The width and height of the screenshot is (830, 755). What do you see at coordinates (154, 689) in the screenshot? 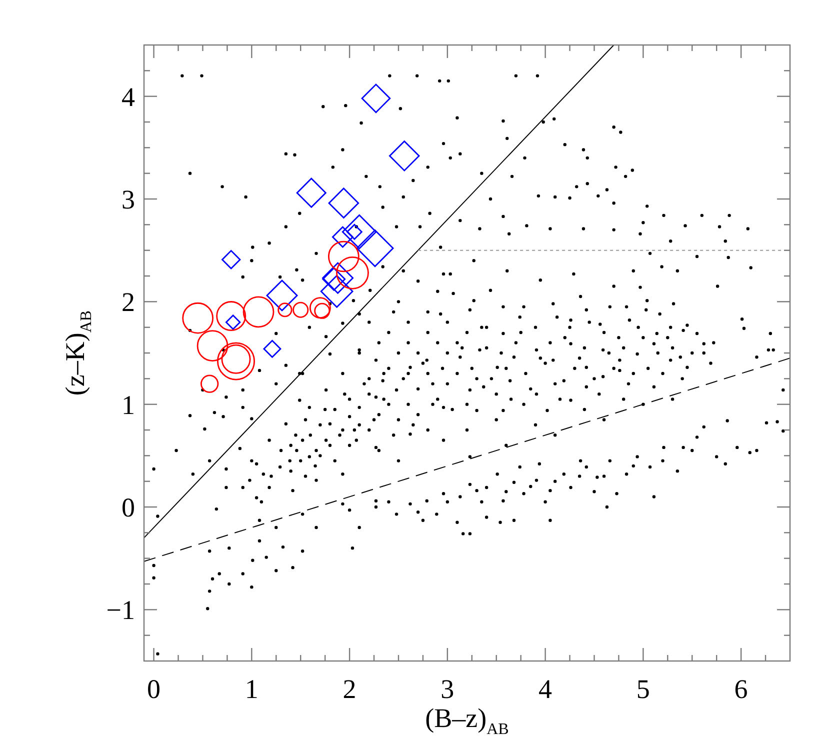
I see `x-tick-label: 0` at bounding box center [154, 689].